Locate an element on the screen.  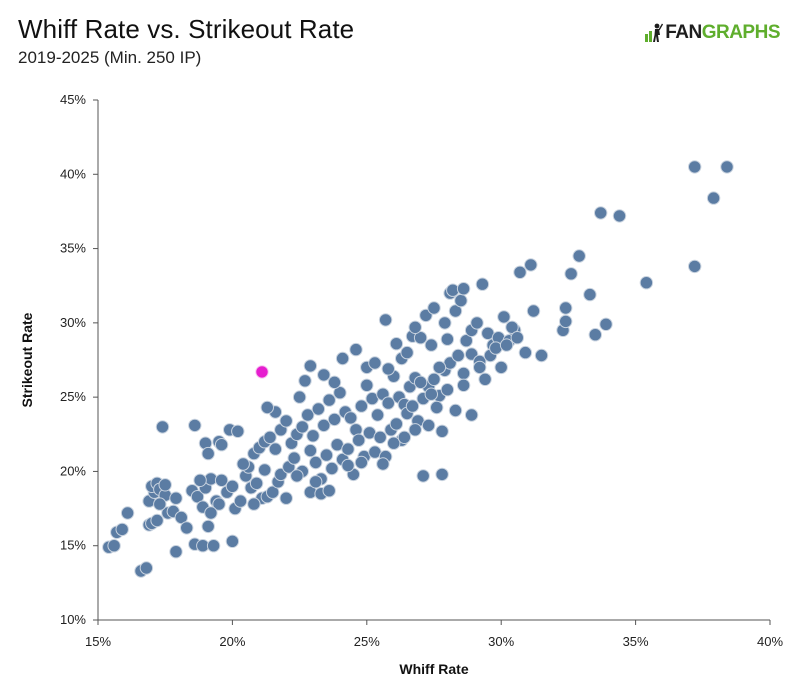
fangraphs-logo: FANGRAPHS is located at coordinates (713, 33).